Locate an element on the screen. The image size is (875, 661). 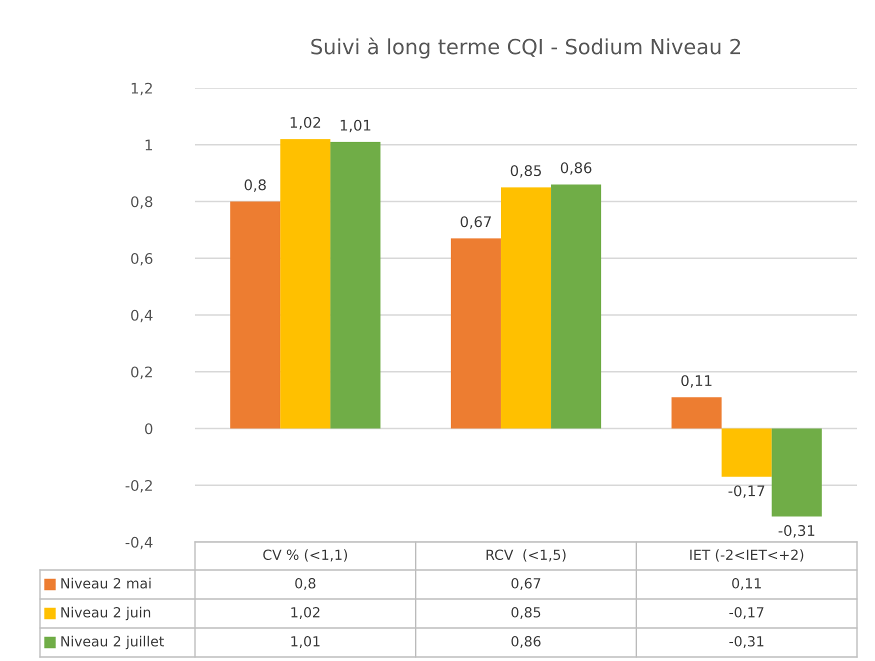
x-tick-label: RCV (<1,5) is located at coordinates (526, 555).